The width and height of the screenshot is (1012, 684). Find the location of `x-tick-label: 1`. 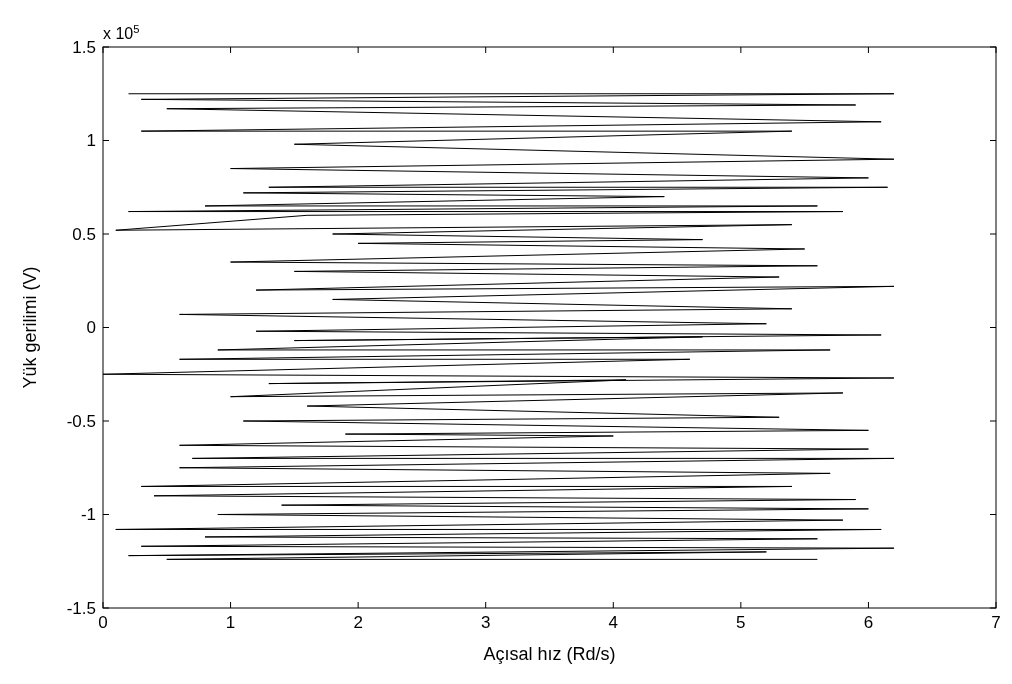

x-tick-label: 1 is located at coordinates (230, 622).